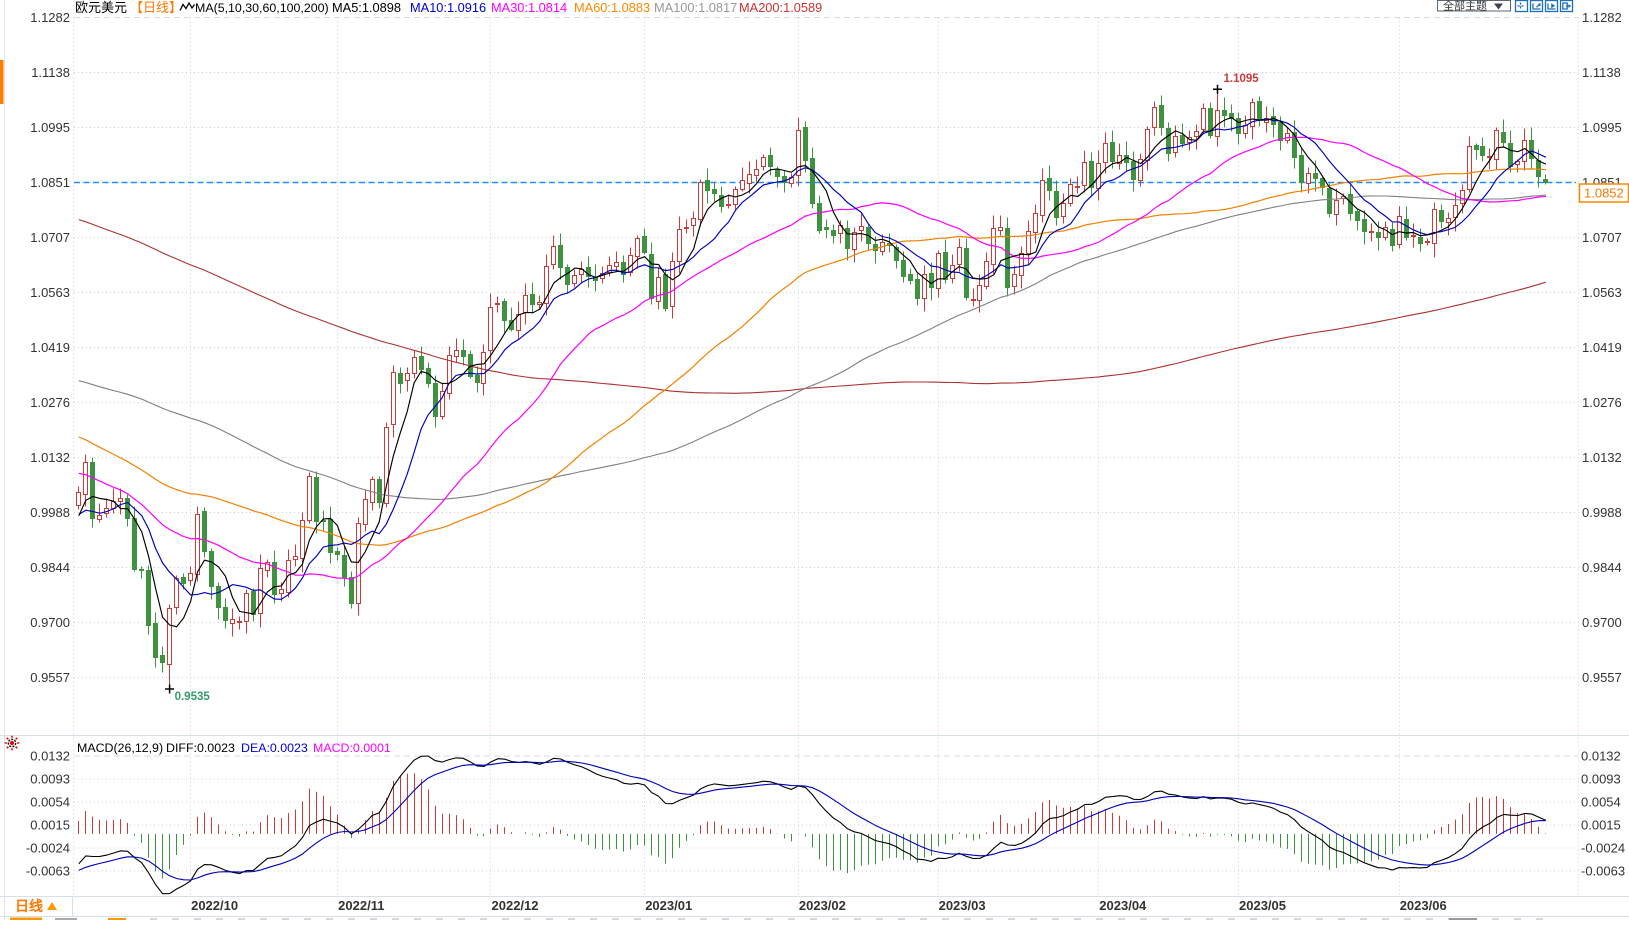 This screenshot has width=1629, height=925. Describe the element at coordinates (1262, 905) in the screenshot. I see `svg-text: 2023/05` at that location.